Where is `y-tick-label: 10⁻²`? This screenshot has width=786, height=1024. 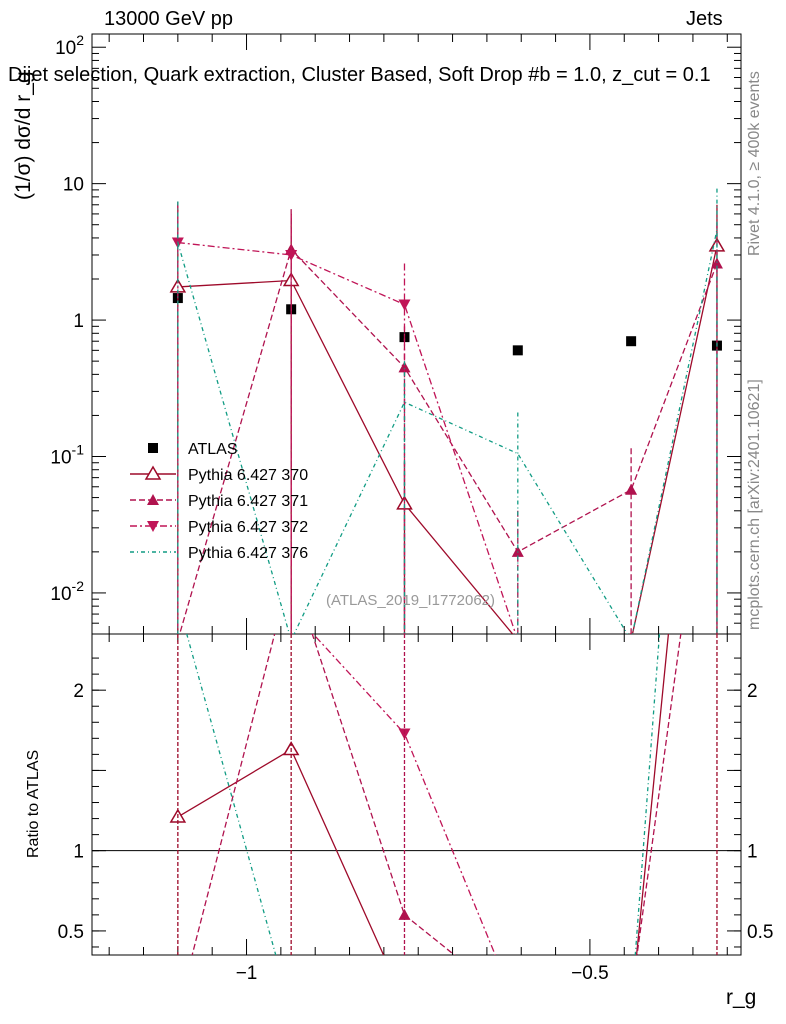
y-tick-label: 10⁻² is located at coordinates (67, 591).